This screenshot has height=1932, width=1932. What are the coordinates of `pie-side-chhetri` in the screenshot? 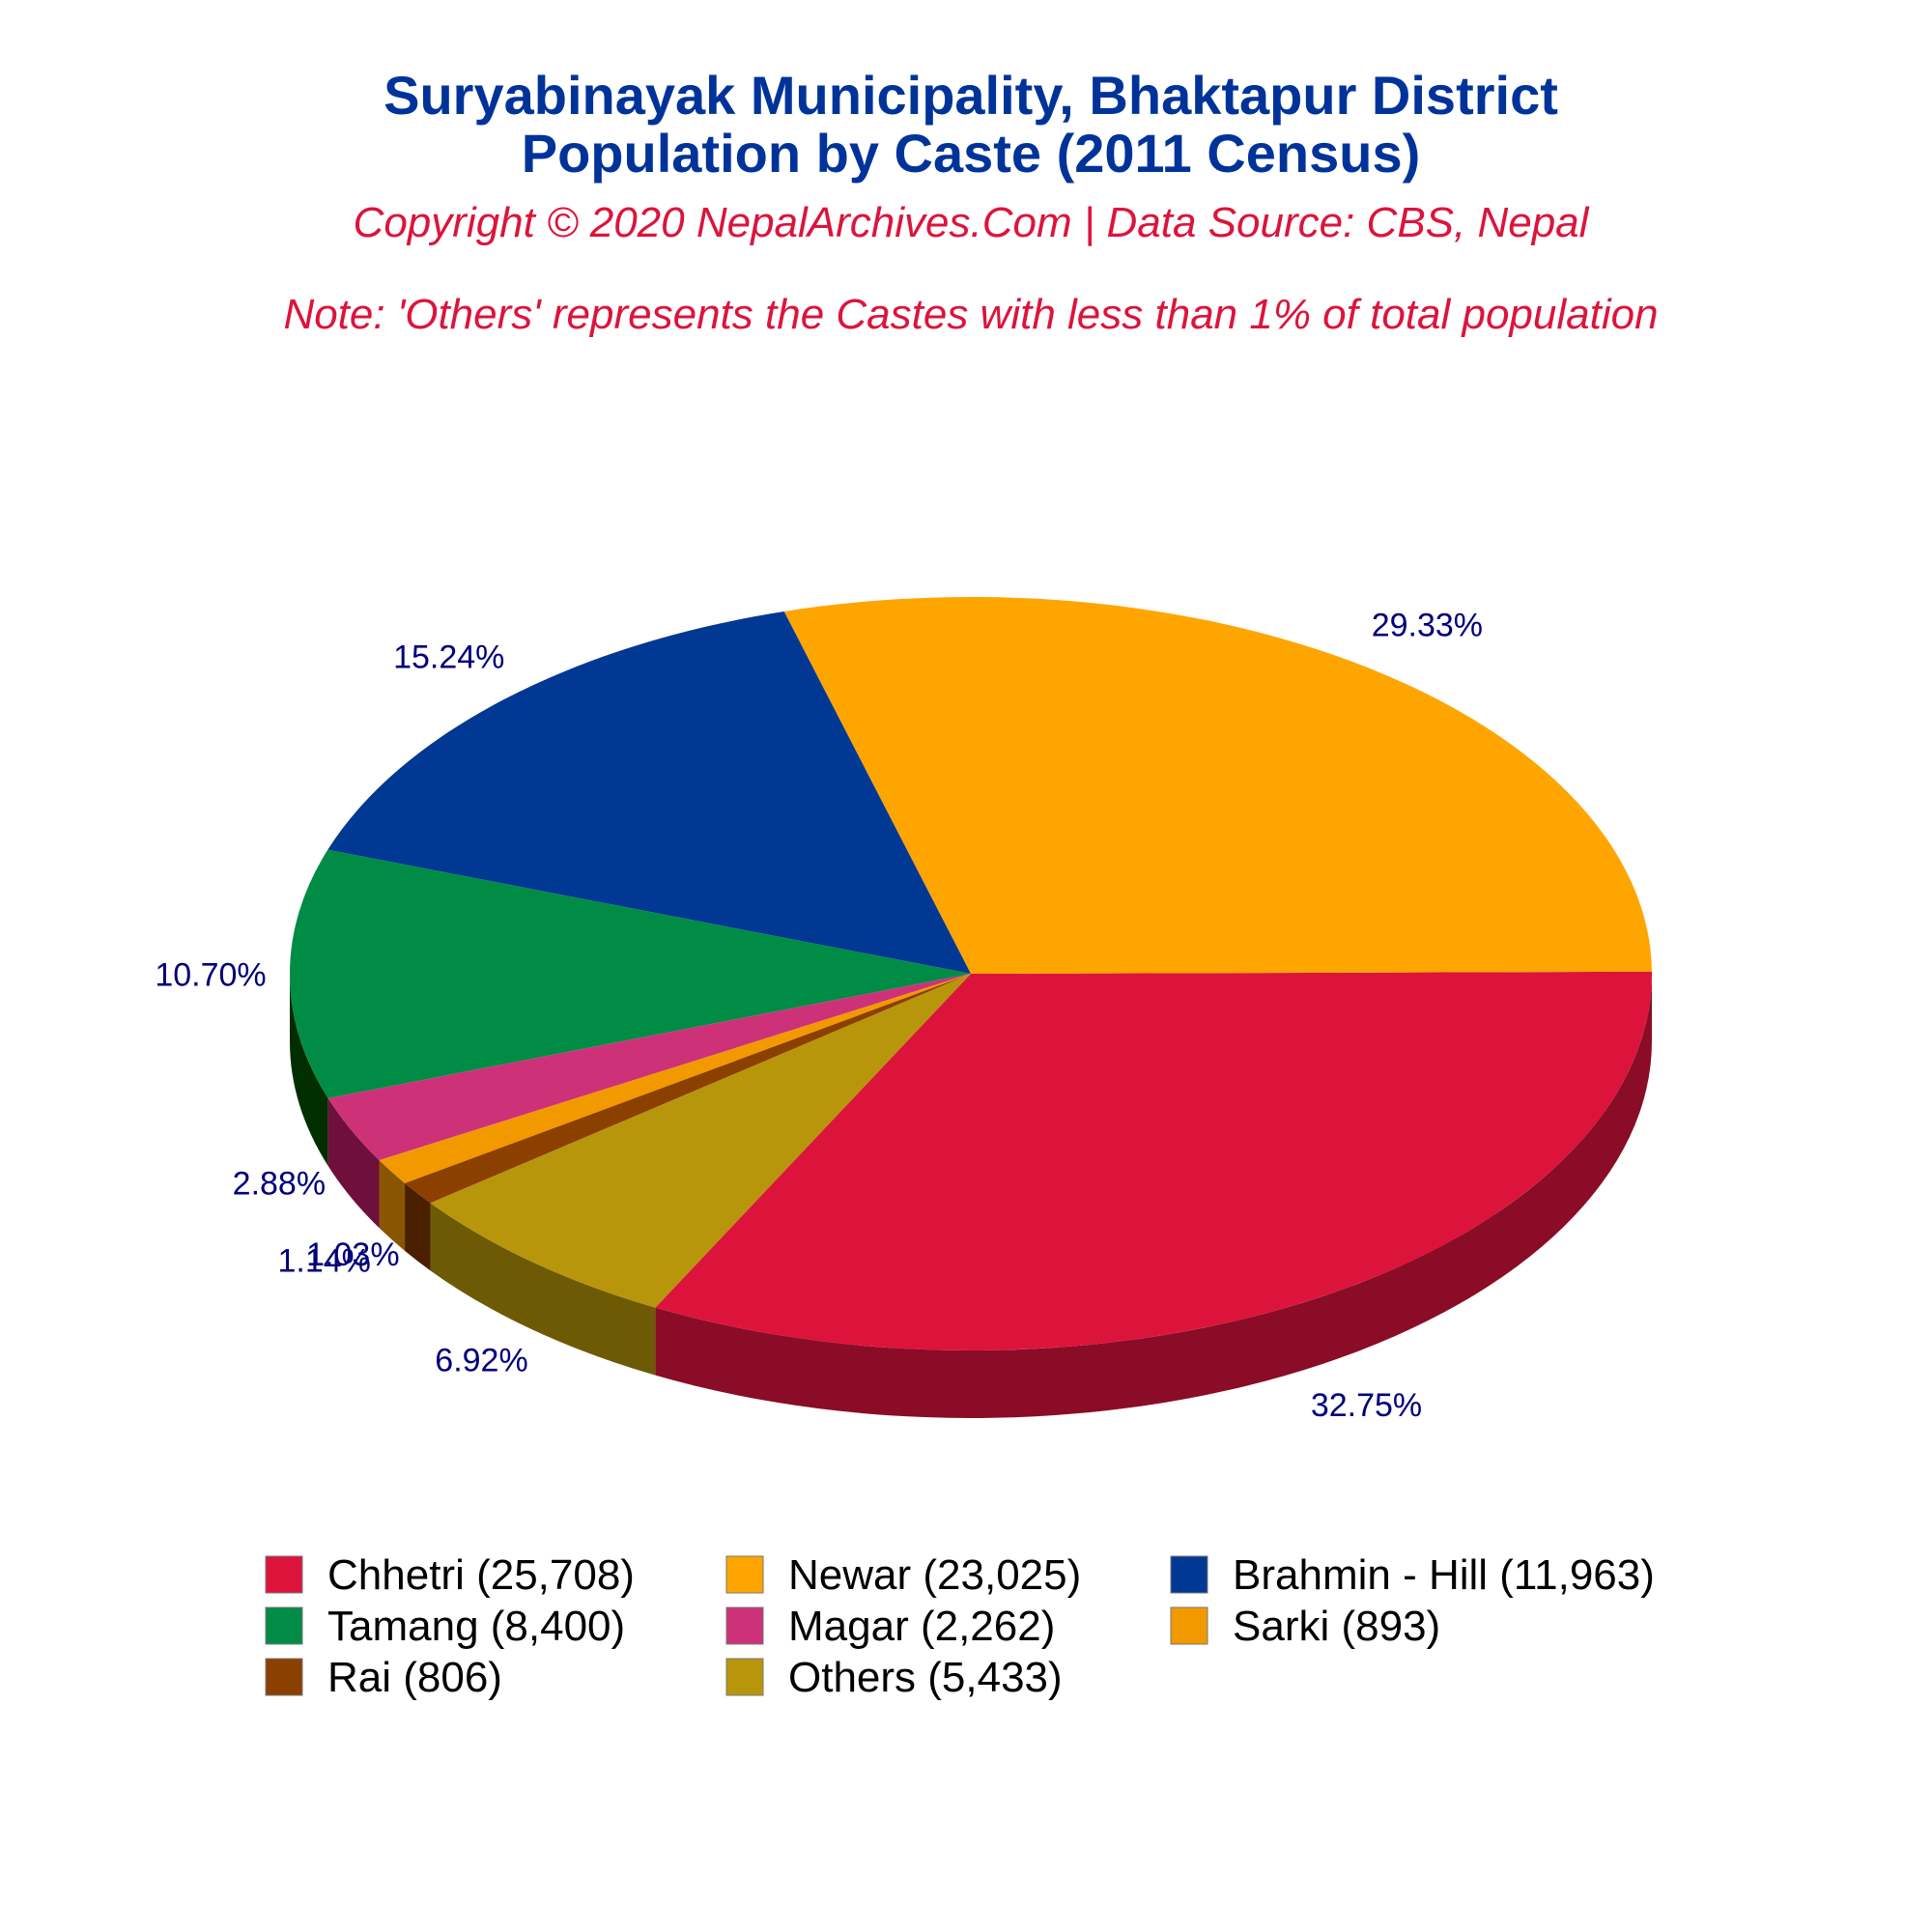 It's located at (1154, 1196).